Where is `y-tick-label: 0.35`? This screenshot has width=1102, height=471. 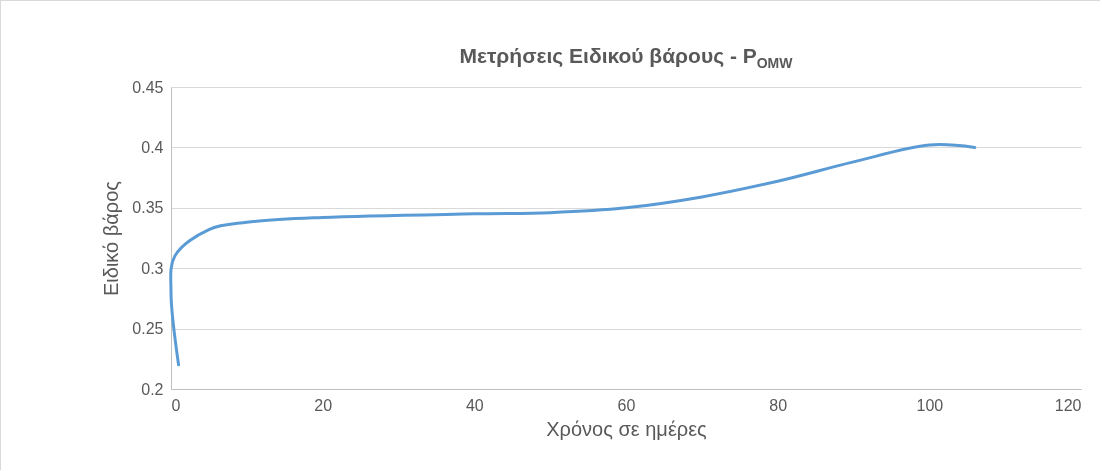 y-tick-label: 0.35 is located at coordinates (148, 208).